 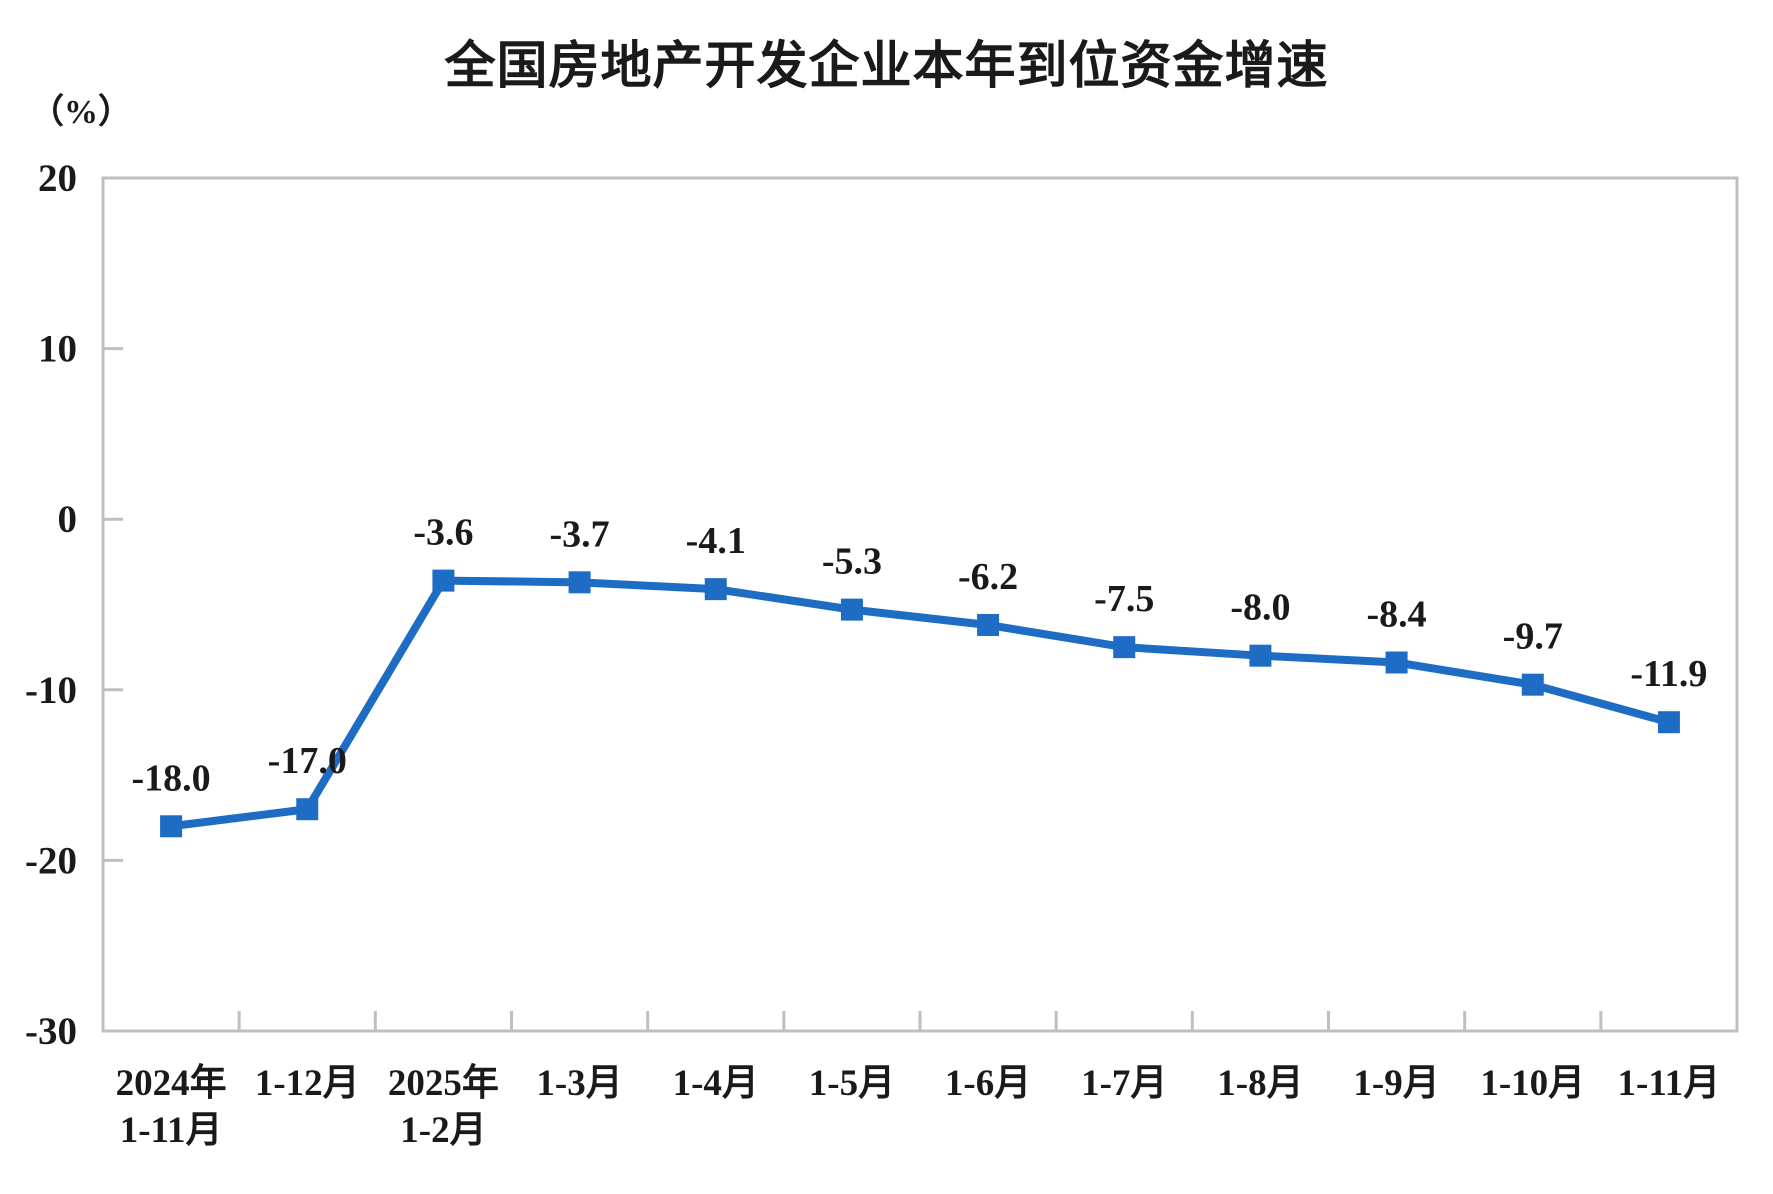 I want to click on x-axis-category-label: 2024年, so click(x=171, y=1083).